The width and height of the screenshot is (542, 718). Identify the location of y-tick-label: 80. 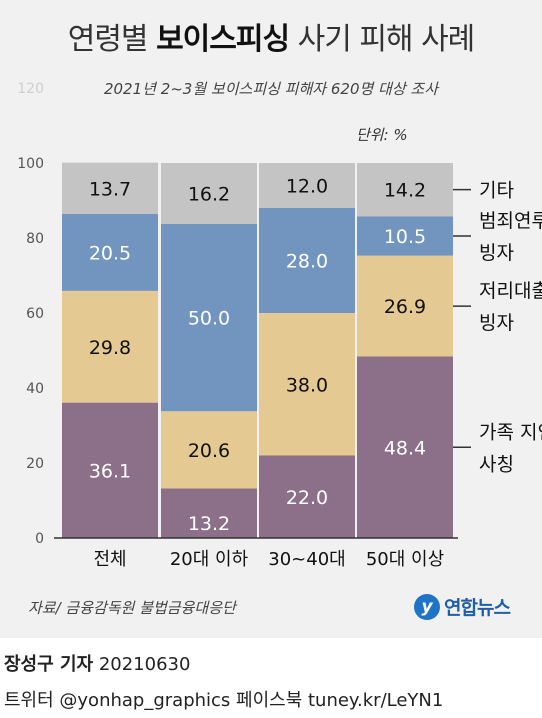
(35, 239).